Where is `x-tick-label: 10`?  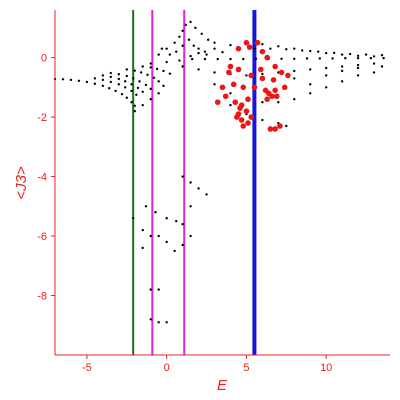 x-tick-label: 10 is located at coordinates (326, 368).